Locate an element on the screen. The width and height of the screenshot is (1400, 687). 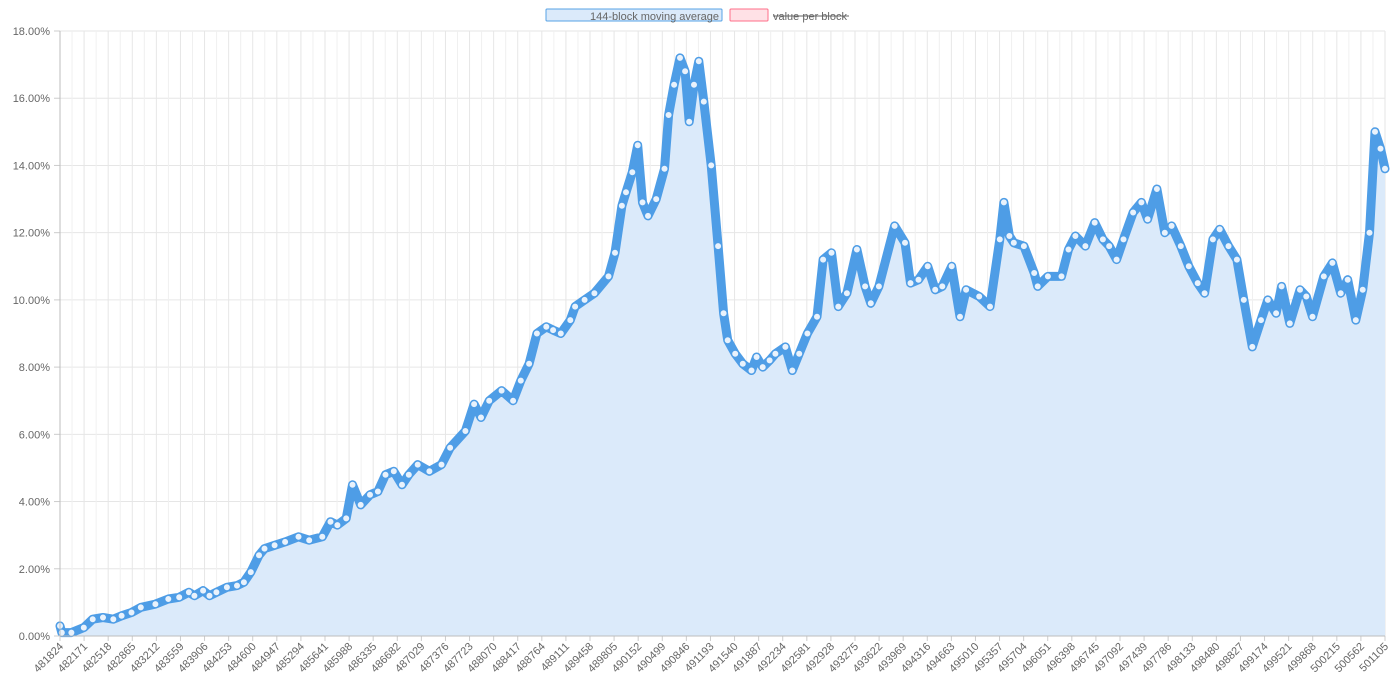
legend-swatch-value-per-block is located at coordinates (749, 15).